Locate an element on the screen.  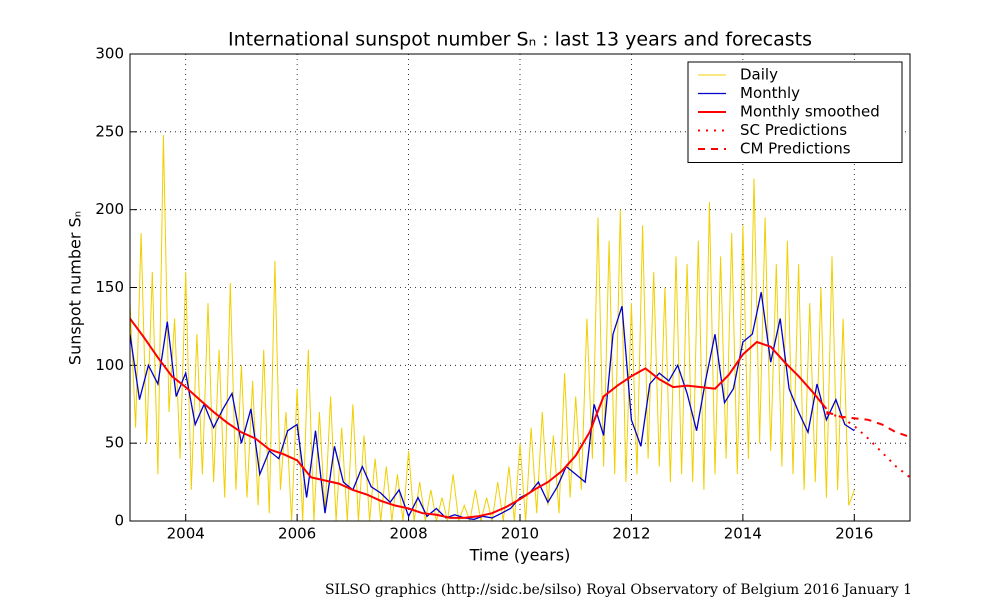
x-tick-label: 2006 is located at coordinates (297, 534).